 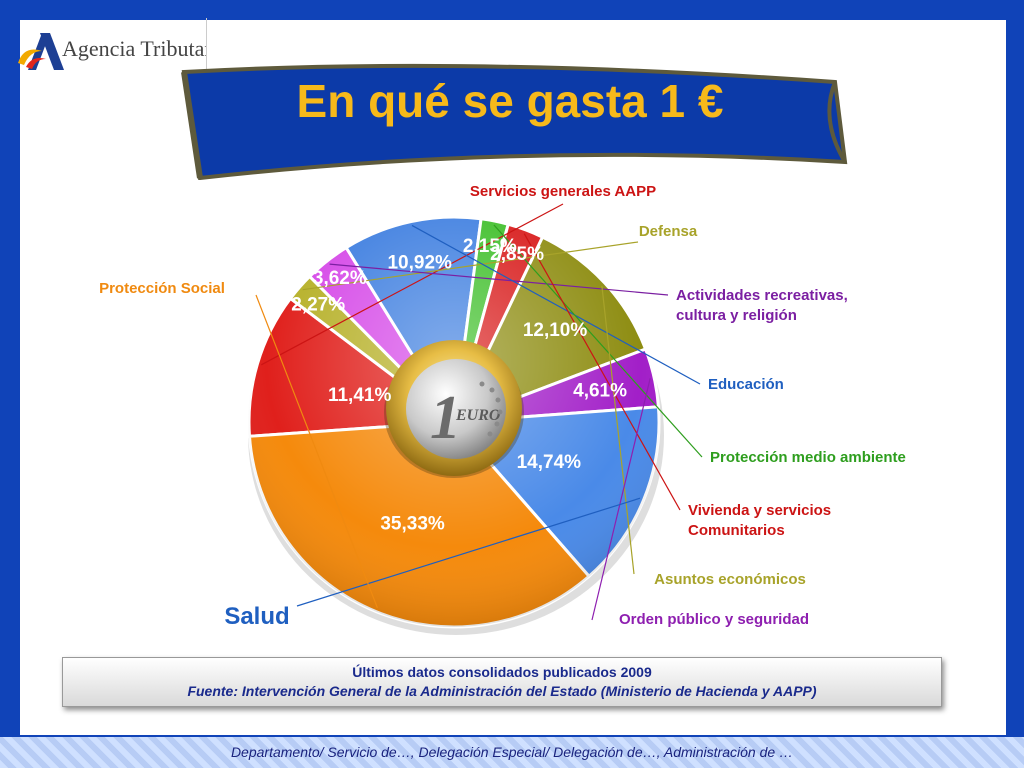 What do you see at coordinates (510, 101) in the screenshot?
I see `page-title: En qué se gasta 1 €` at bounding box center [510, 101].